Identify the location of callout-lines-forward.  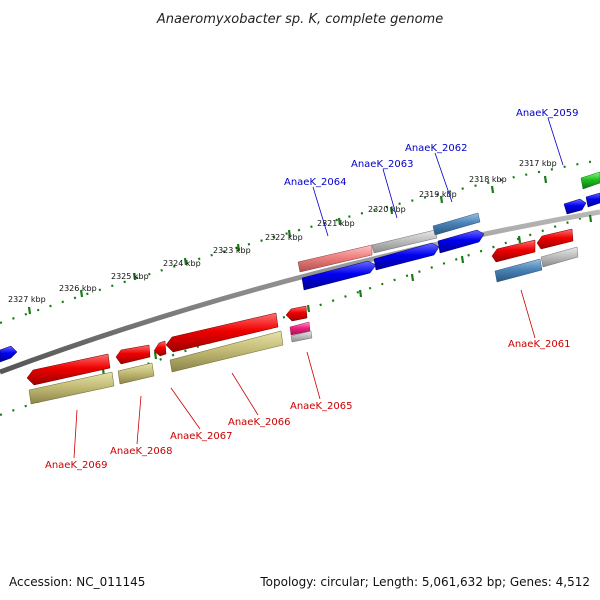
(438, 177).